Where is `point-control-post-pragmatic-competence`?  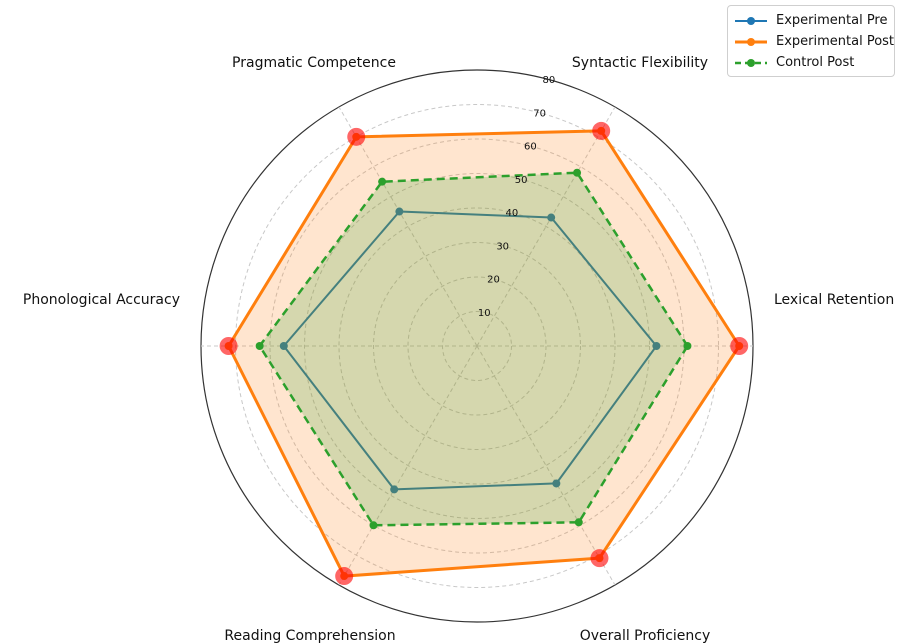
point-control-post-pragmatic-competence is located at coordinates (382, 181).